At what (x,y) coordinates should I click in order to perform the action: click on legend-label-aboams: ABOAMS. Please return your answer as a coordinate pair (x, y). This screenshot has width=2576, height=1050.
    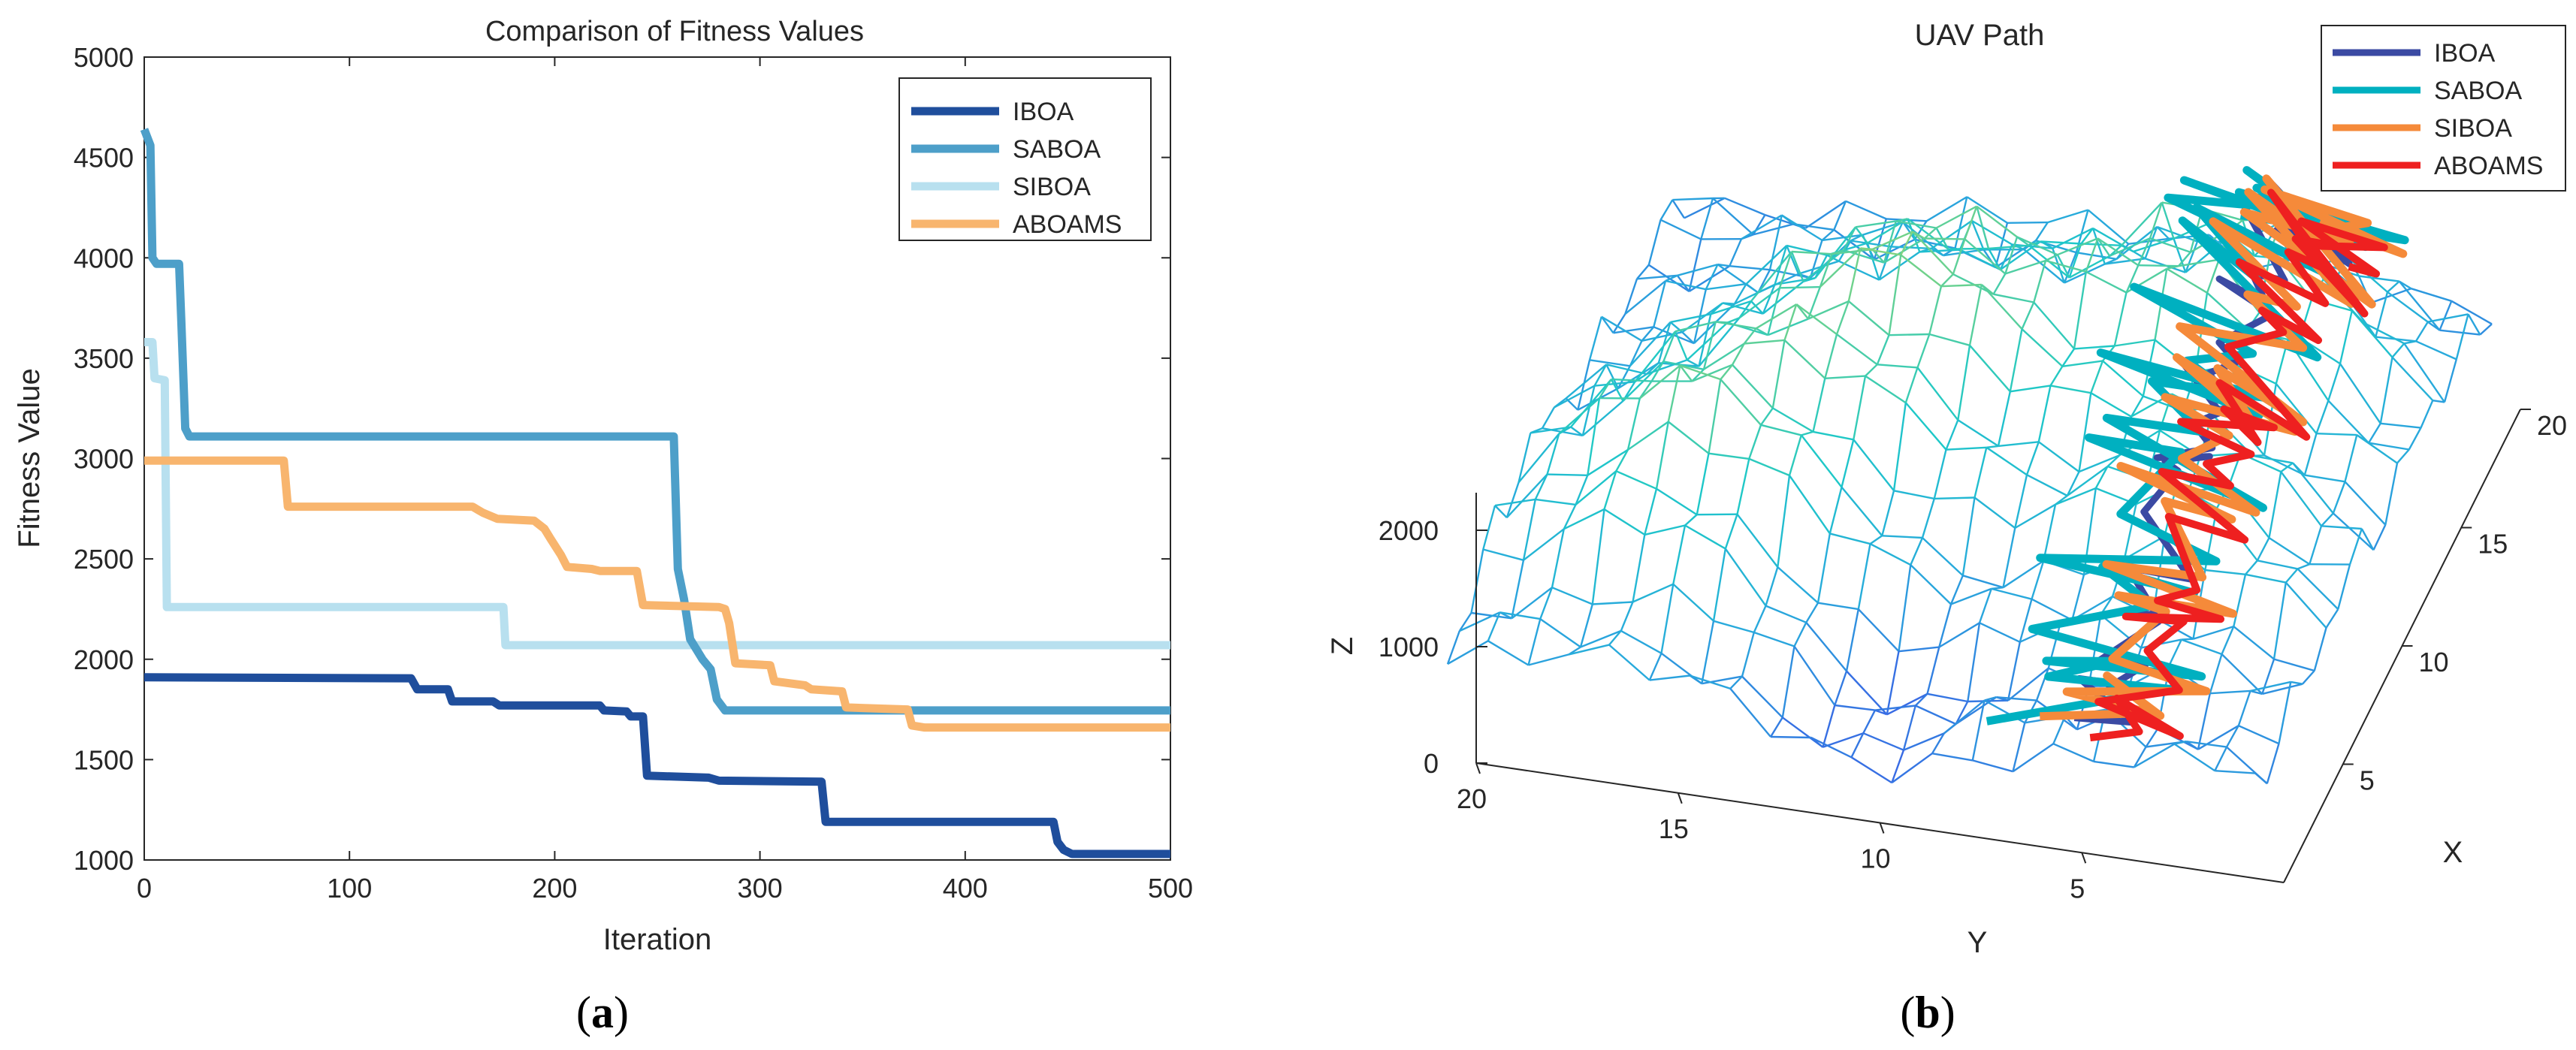
    Looking at the image, I should click on (1067, 224).